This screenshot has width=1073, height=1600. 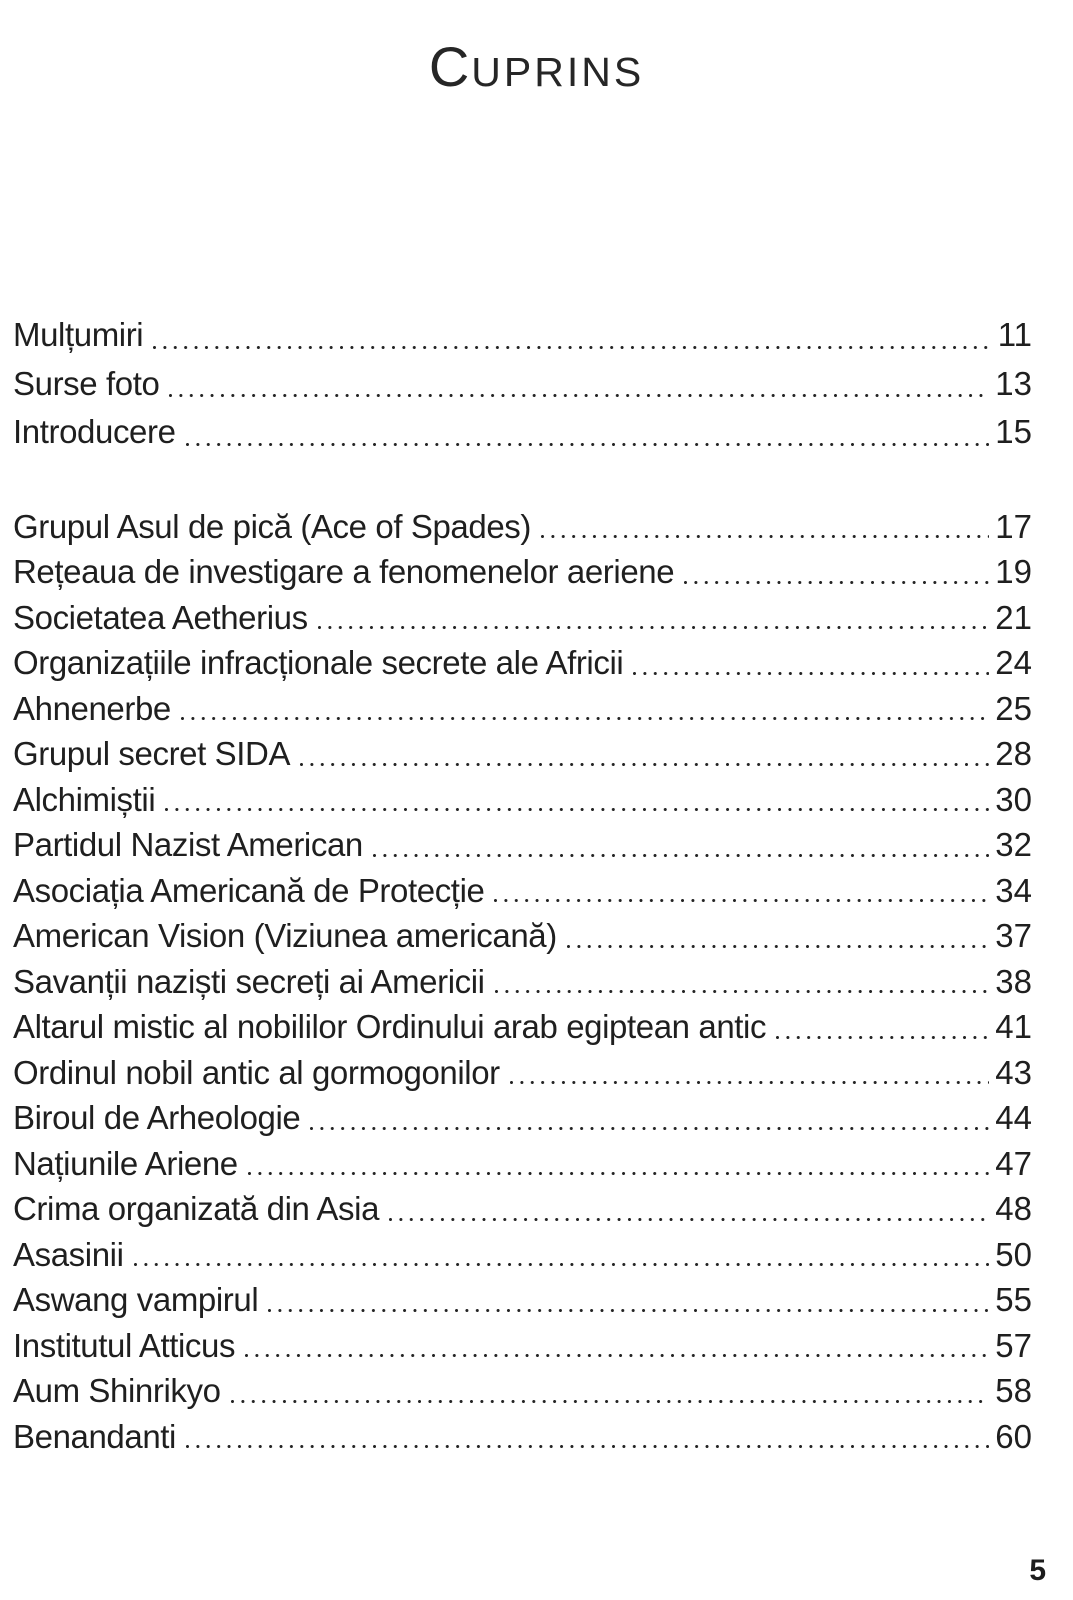 What do you see at coordinates (522, 1164) in the screenshot?
I see `toc-row: Națiunile Ariene 47` at bounding box center [522, 1164].